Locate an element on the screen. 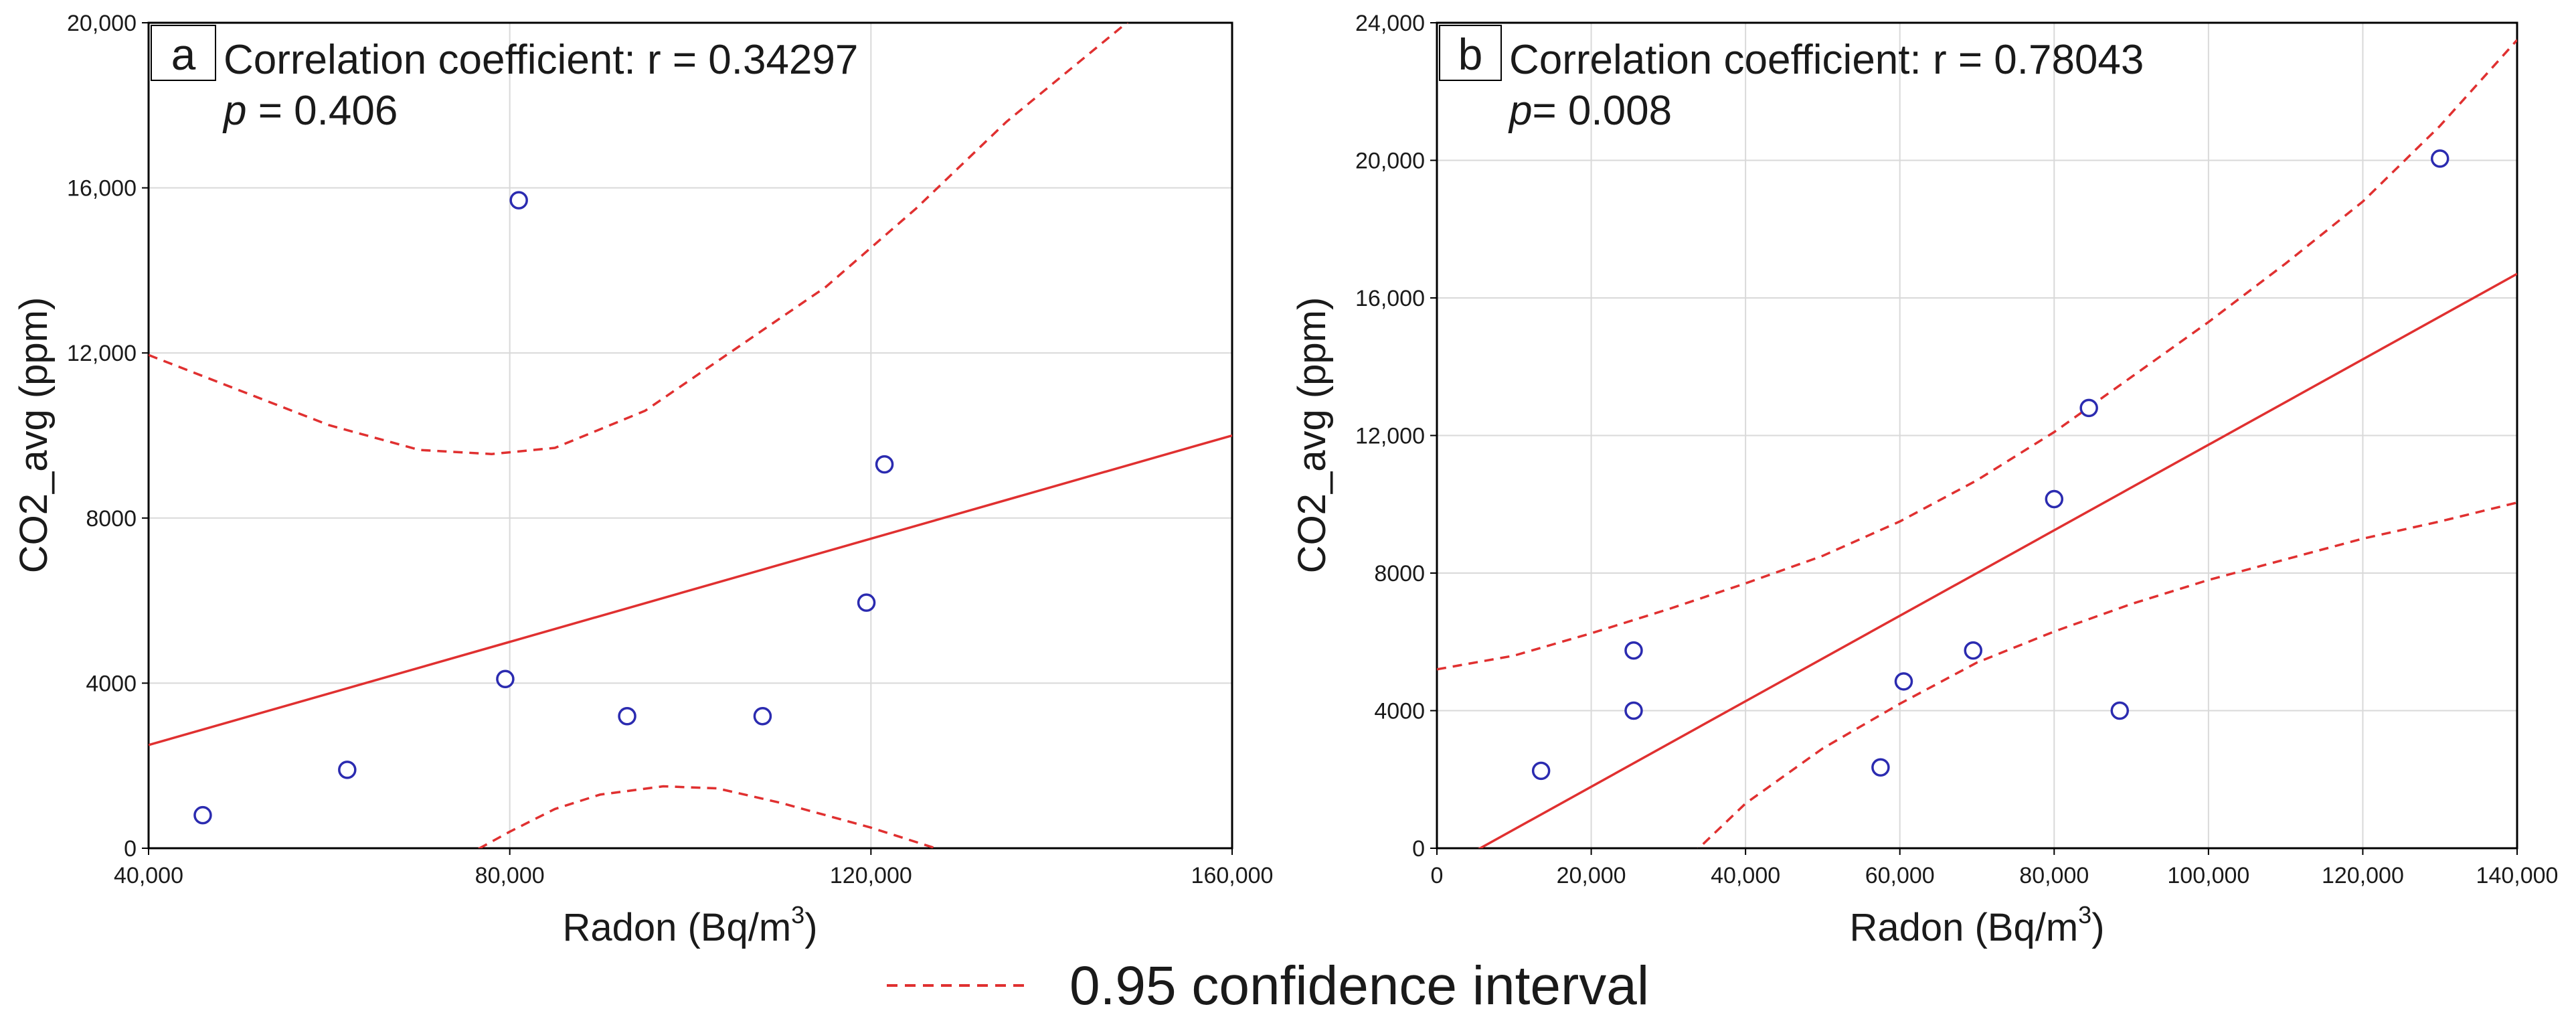 This screenshot has width=2576, height=1031. panel-letter-box-b is located at coordinates (1470, 53).